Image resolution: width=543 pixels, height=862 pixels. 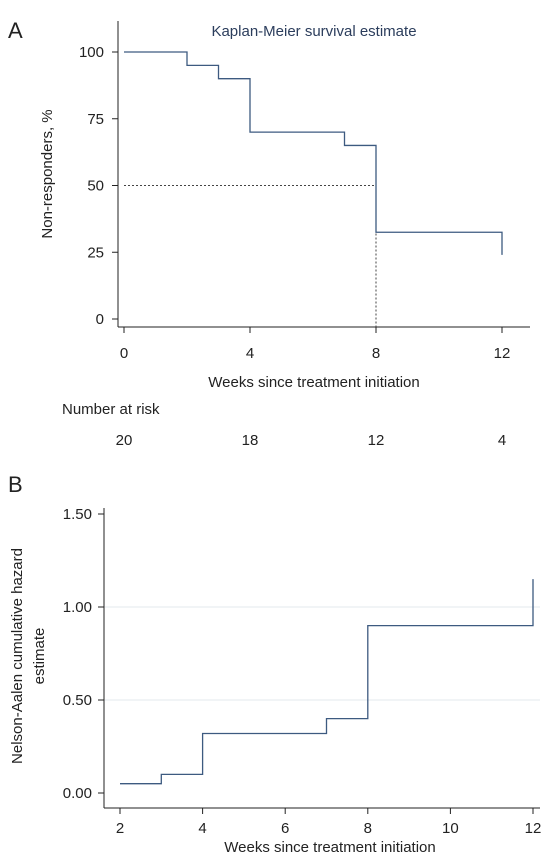 What do you see at coordinates (502, 440) in the screenshot?
I see `number-at-risk-value: 4` at bounding box center [502, 440].